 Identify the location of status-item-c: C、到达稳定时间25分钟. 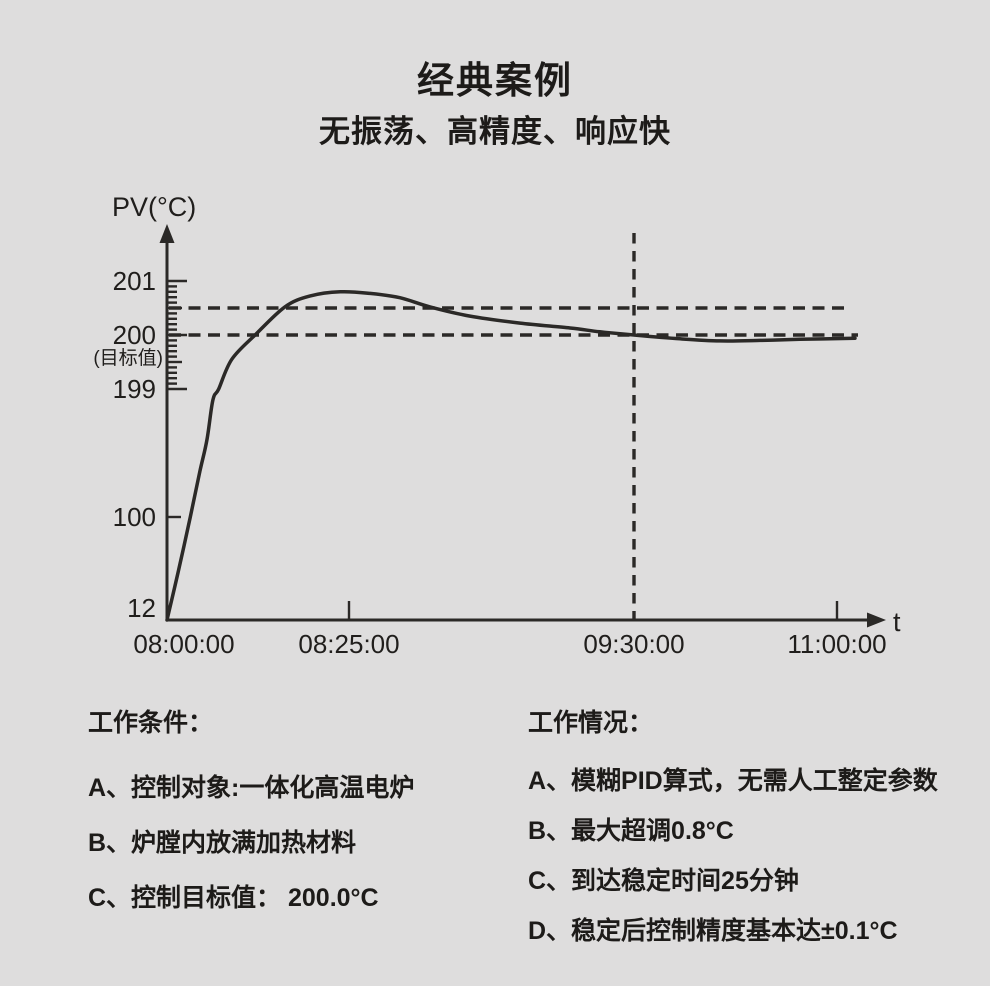
(663, 881).